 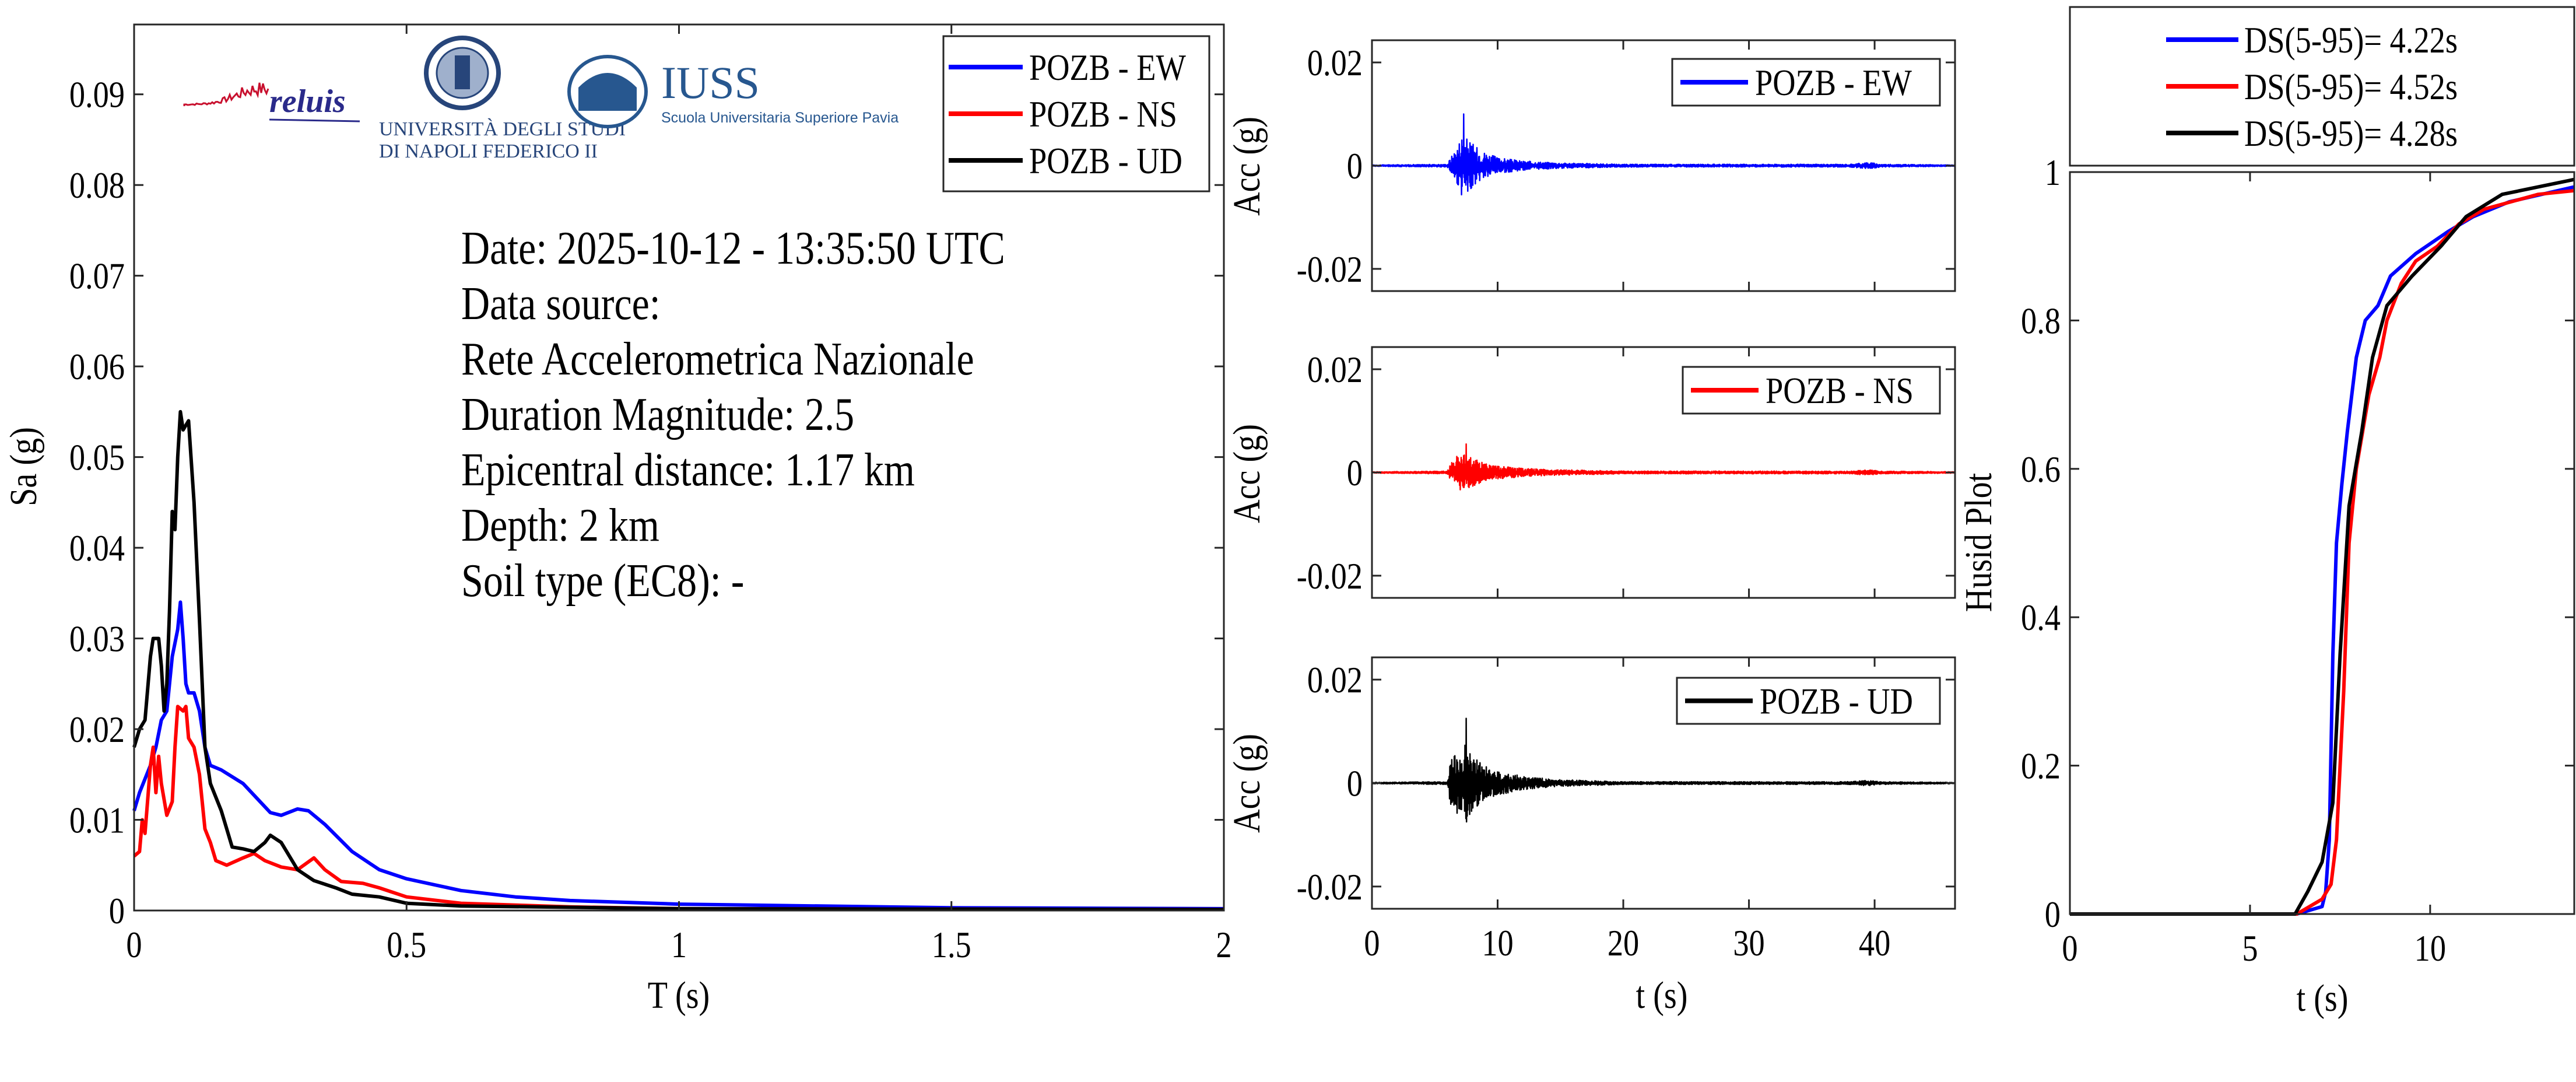 I want to click on y-tick-label: 0.03, so click(x=97, y=639).